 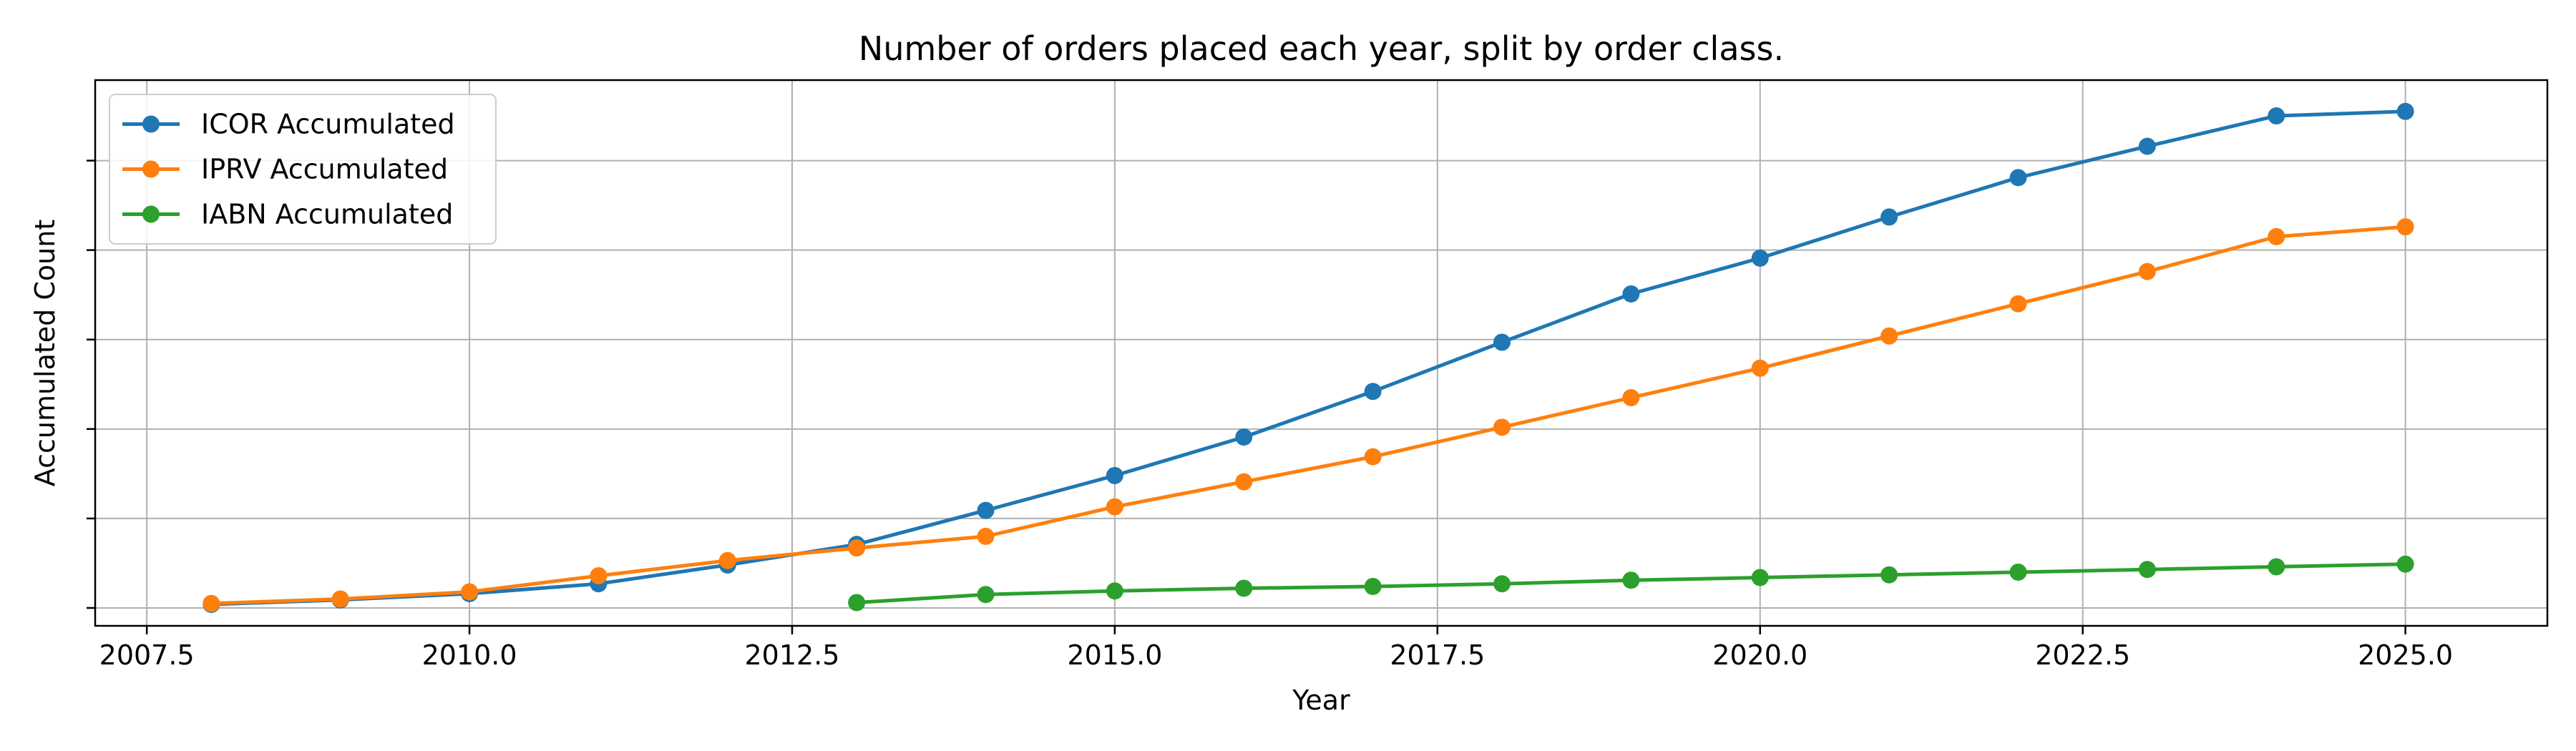 What do you see at coordinates (2405, 655) in the screenshot?
I see `x-tick-label: 2025.0` at bounding box center [2405, 655].